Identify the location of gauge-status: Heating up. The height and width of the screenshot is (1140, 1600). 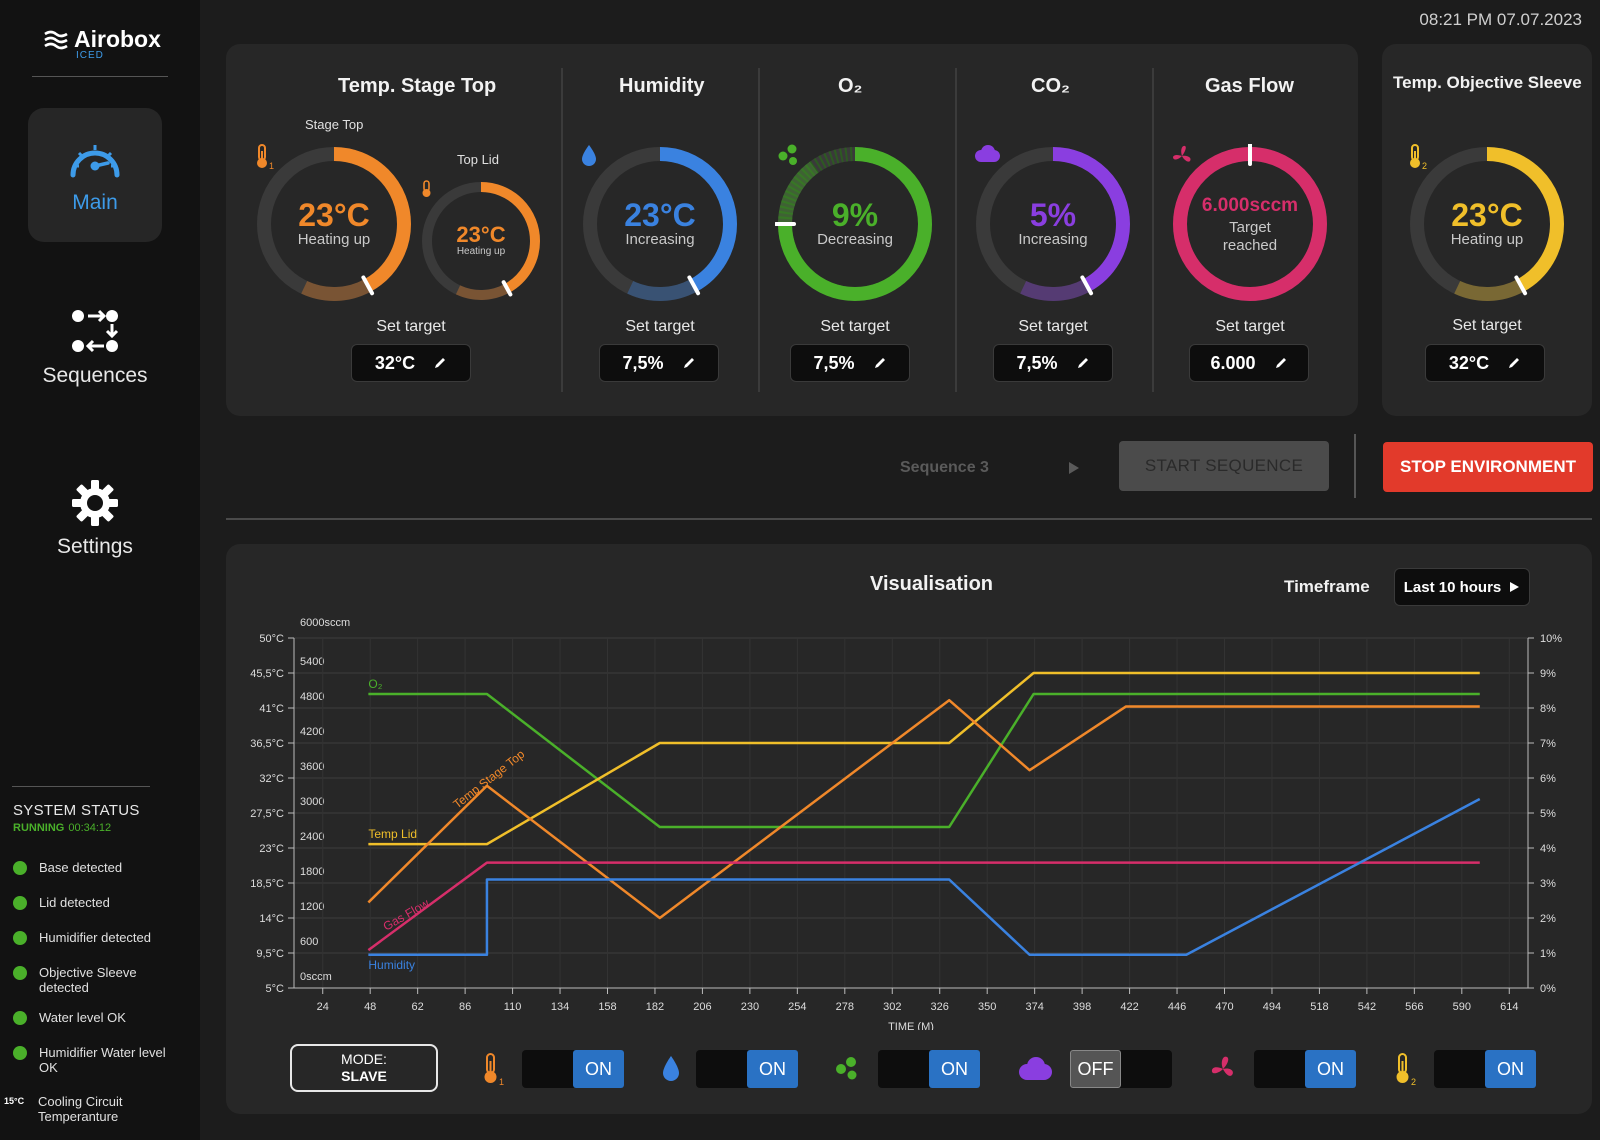
(334, 239).